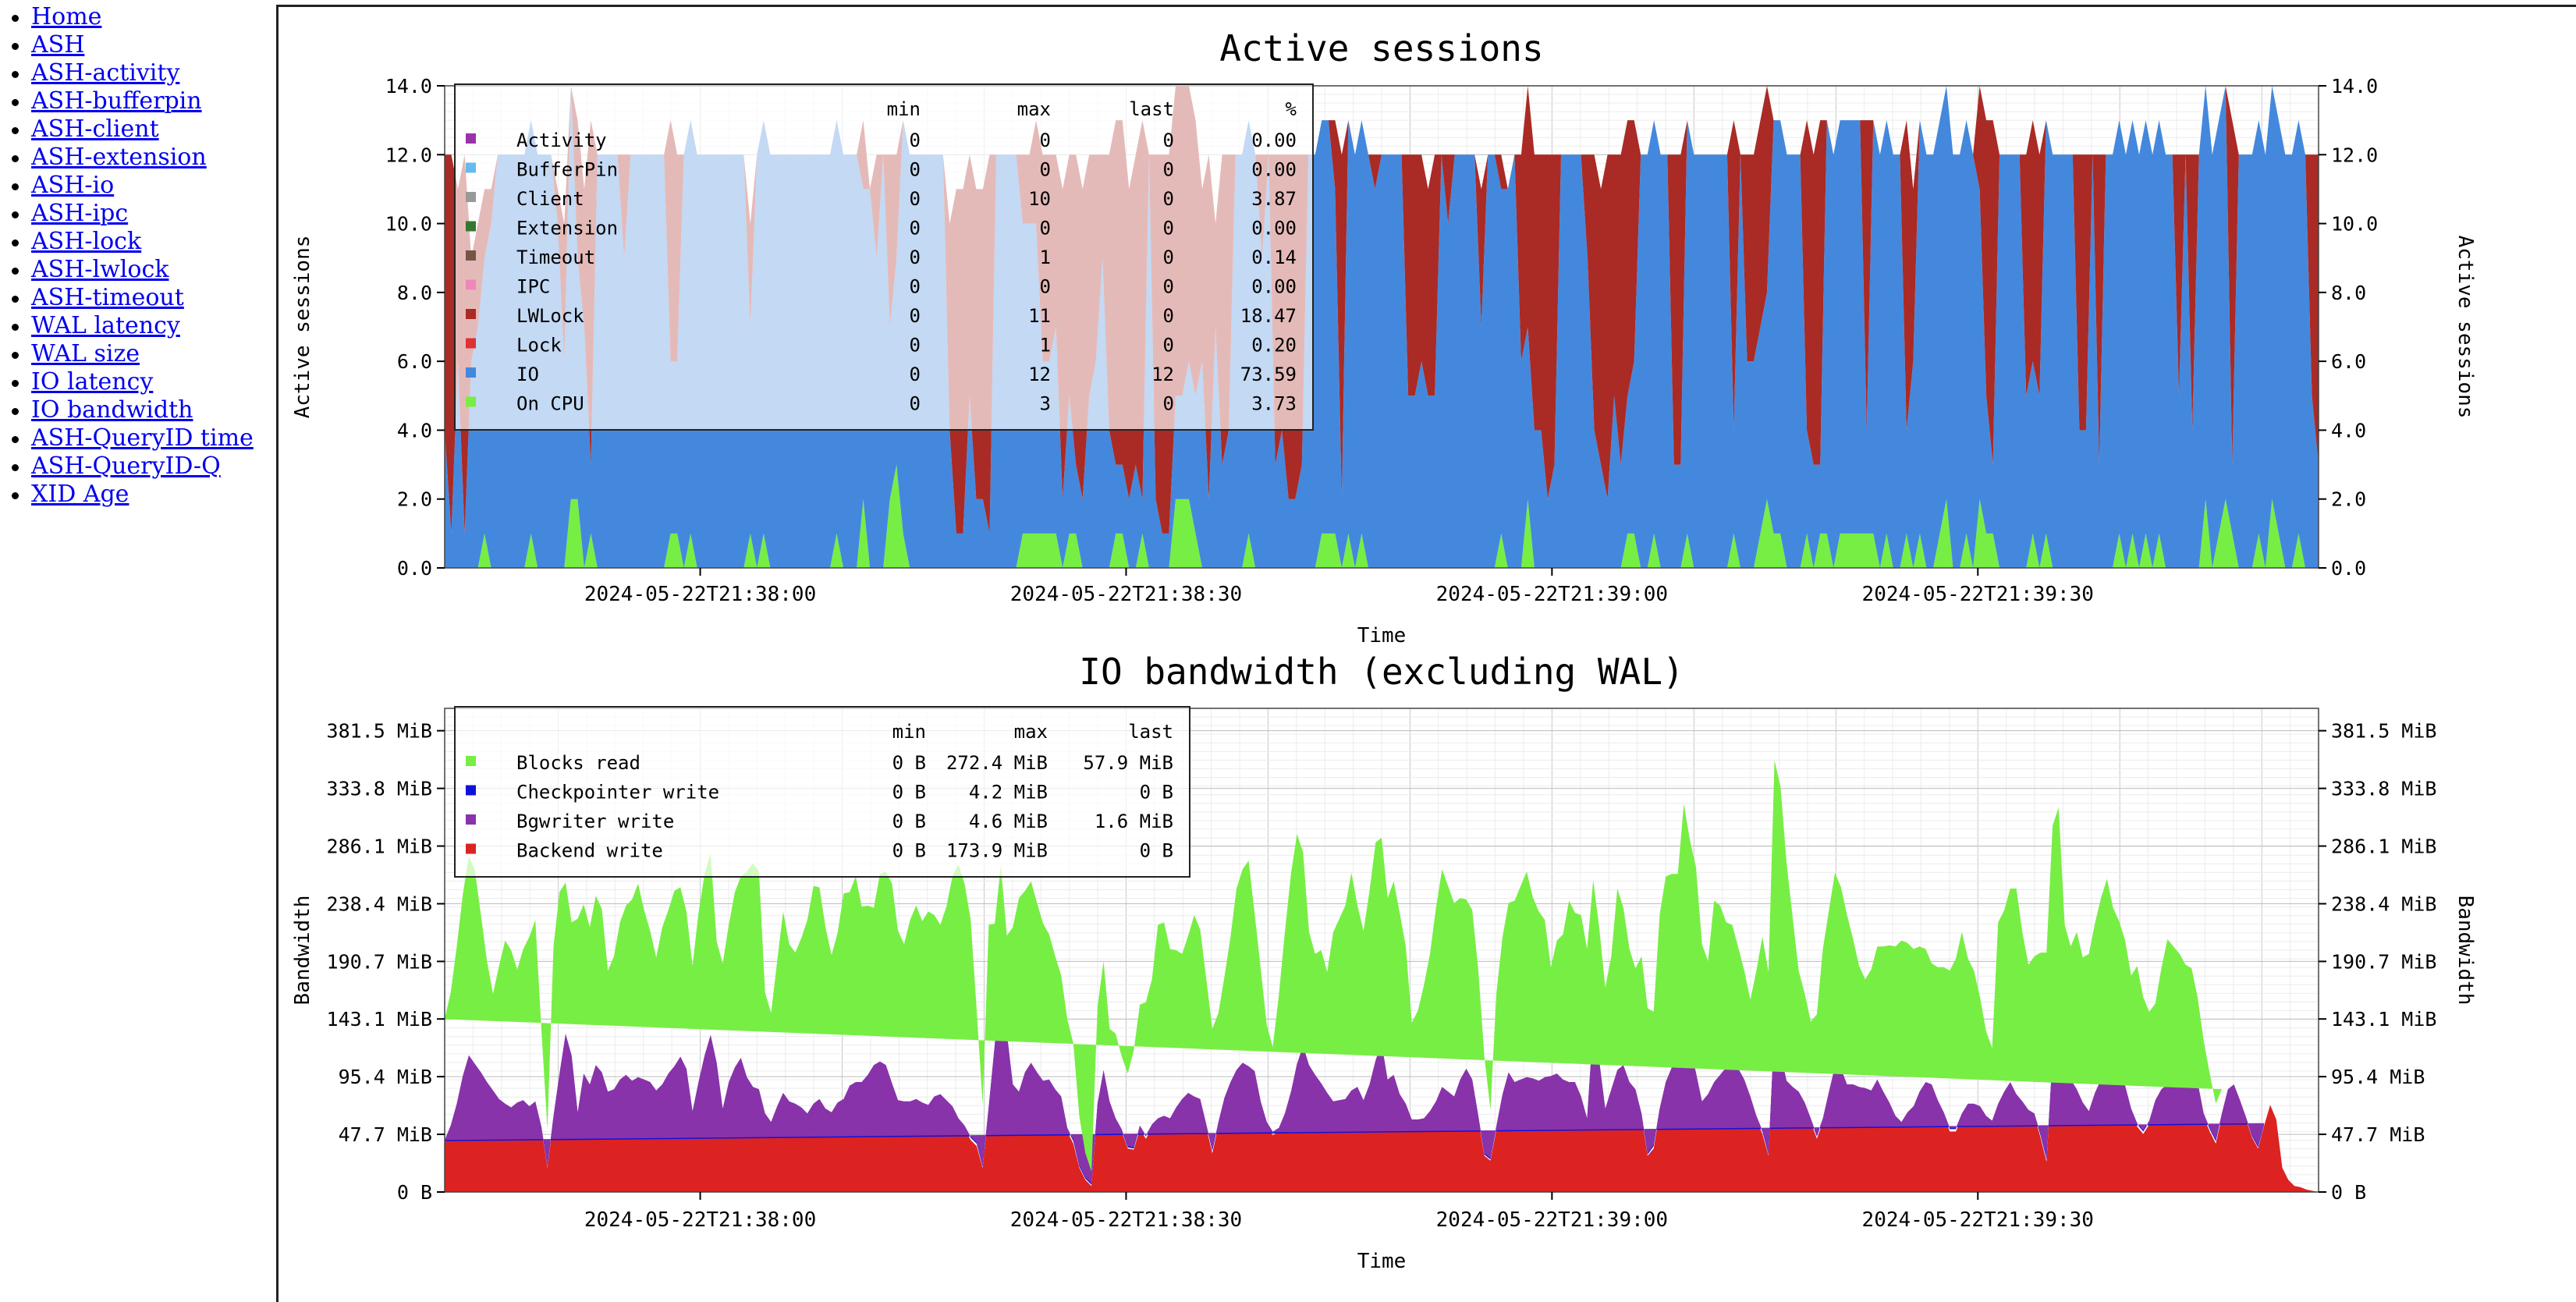  I want to click on nav-item: XID Age, so click(140, 495).